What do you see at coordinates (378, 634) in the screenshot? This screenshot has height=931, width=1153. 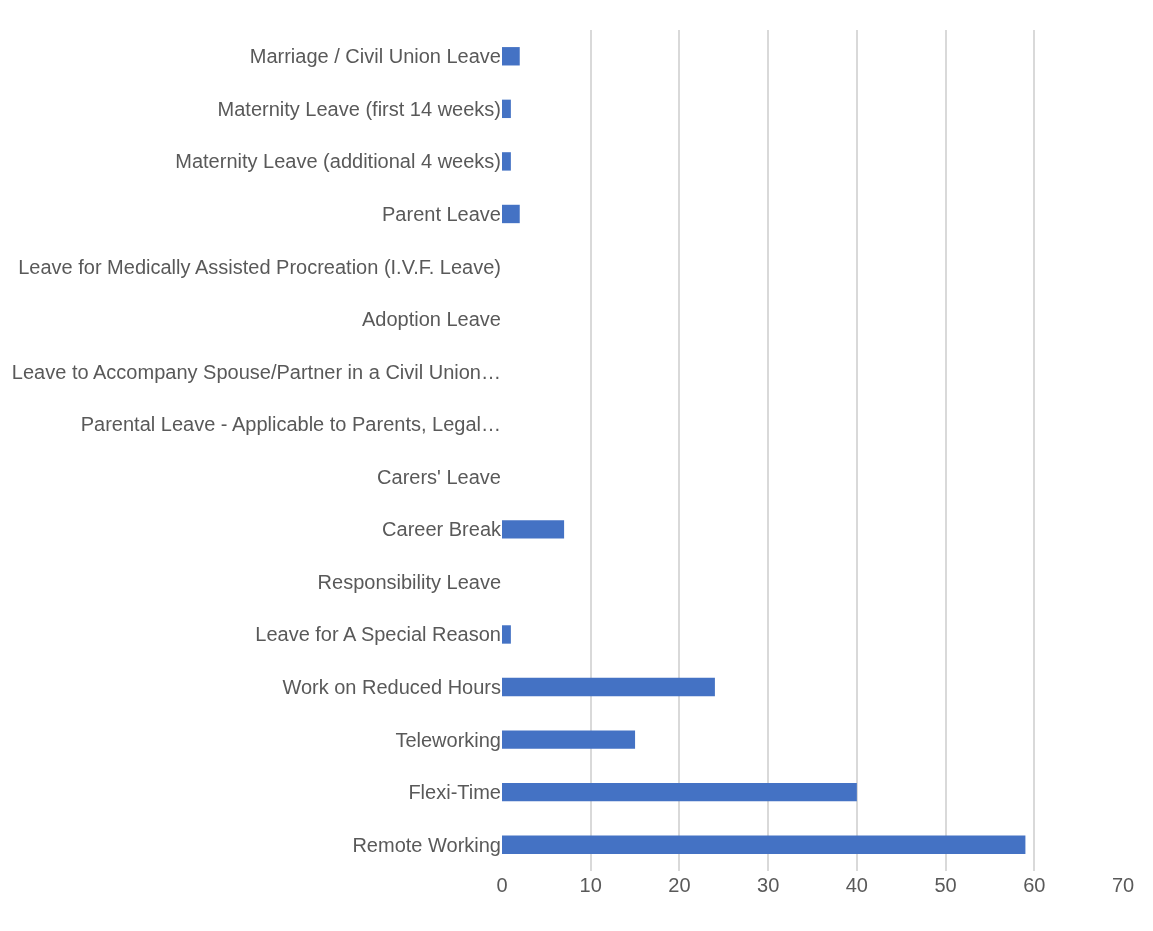 I see `y-tick-label: Leave for A Special Reason` at bounding box center [378, 634].